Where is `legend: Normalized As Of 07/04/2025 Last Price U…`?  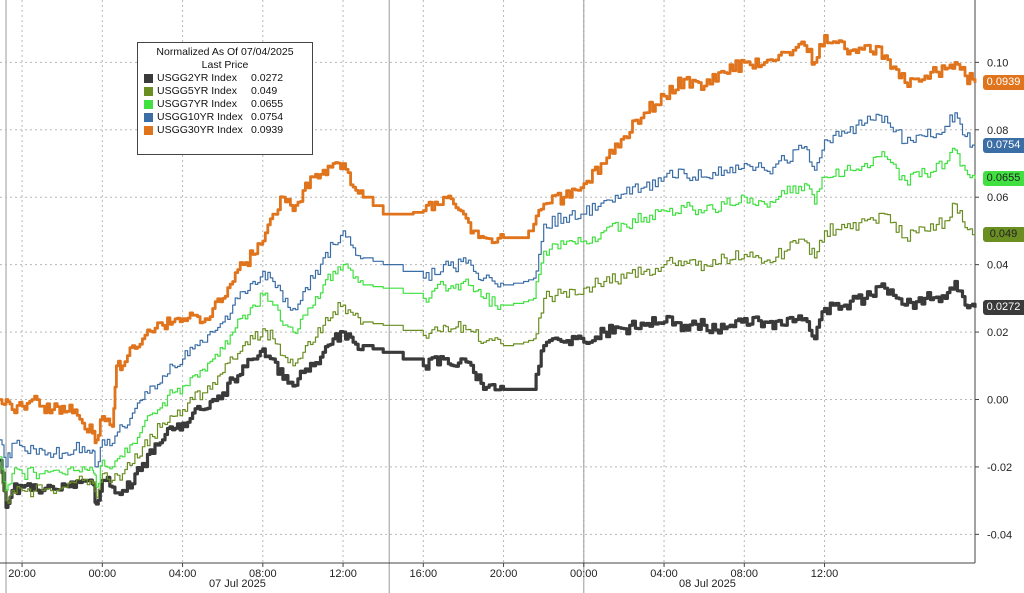
legend: Normalized As Of 07/04/2025 Last Price U… is located at coordinates (225, 98).